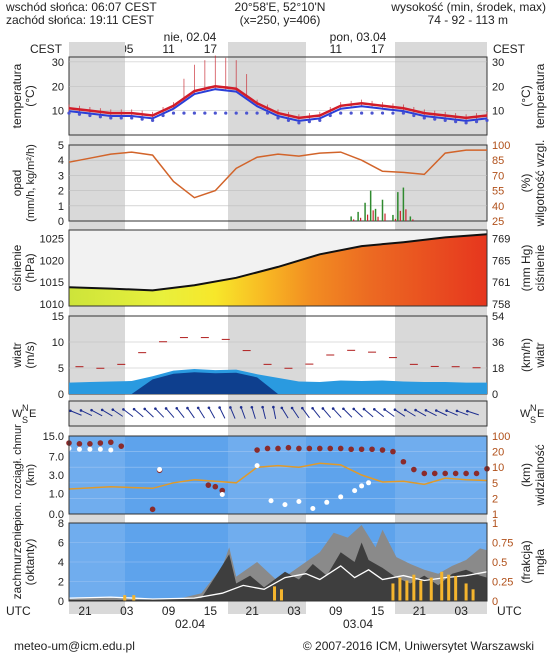  Describe the element at coordinates (502, 544) in the screenshot. I see `fog-tick-right: 0.75` at that location.